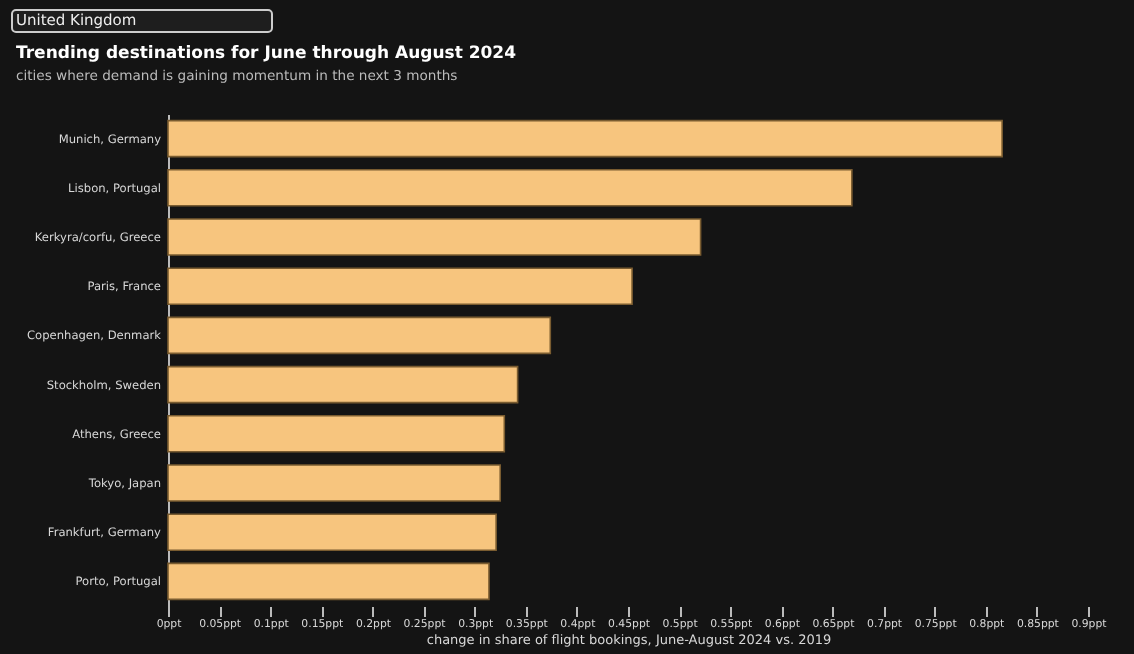 The height and width of the screenshot is (654, 1134). Describe the element at coordinates (266, 54) in the screenshot. I see `chart-title: Trending destinations for June through August 2024` at that location.